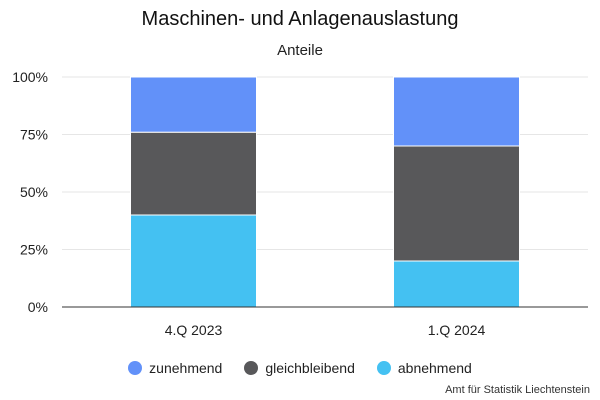 The width and height of the screenshot is (600, 400). Describe the element at coordinates (300, 19) in the screenshot. I see `chart-title: Maschinen- und Anlagenauslastung` at that location.